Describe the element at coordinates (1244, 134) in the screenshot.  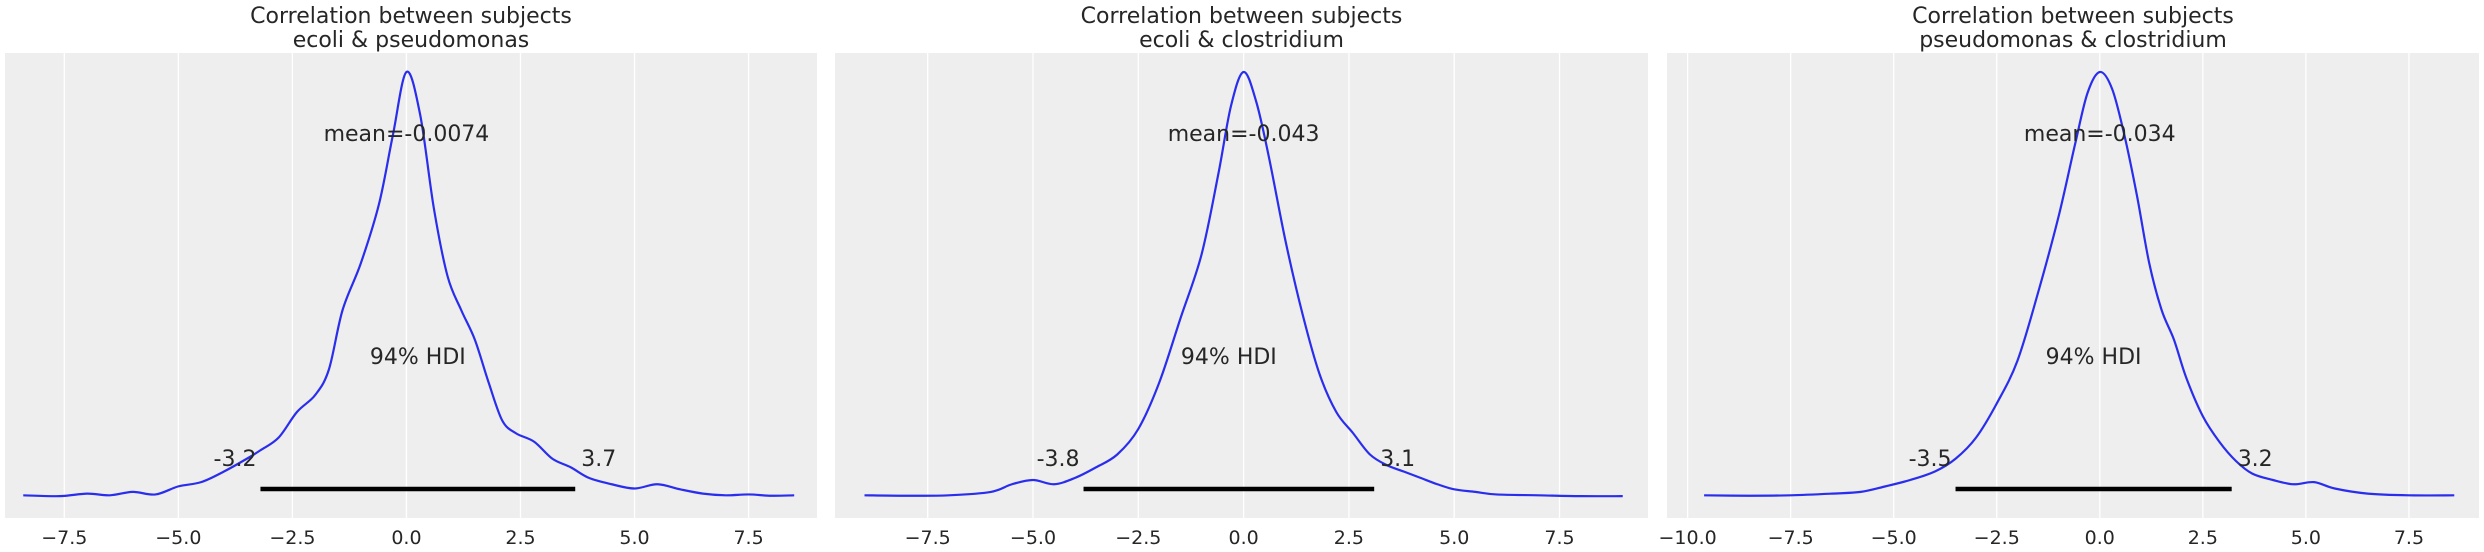
I see `mean-label: mean=-0.043` at that location.